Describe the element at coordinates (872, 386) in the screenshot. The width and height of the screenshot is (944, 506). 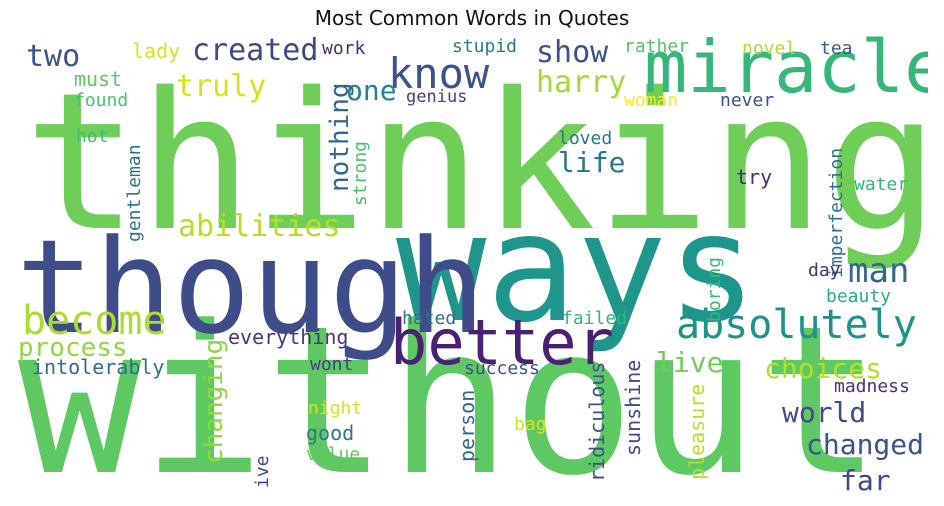
I see `word-madness: madness` at that location.